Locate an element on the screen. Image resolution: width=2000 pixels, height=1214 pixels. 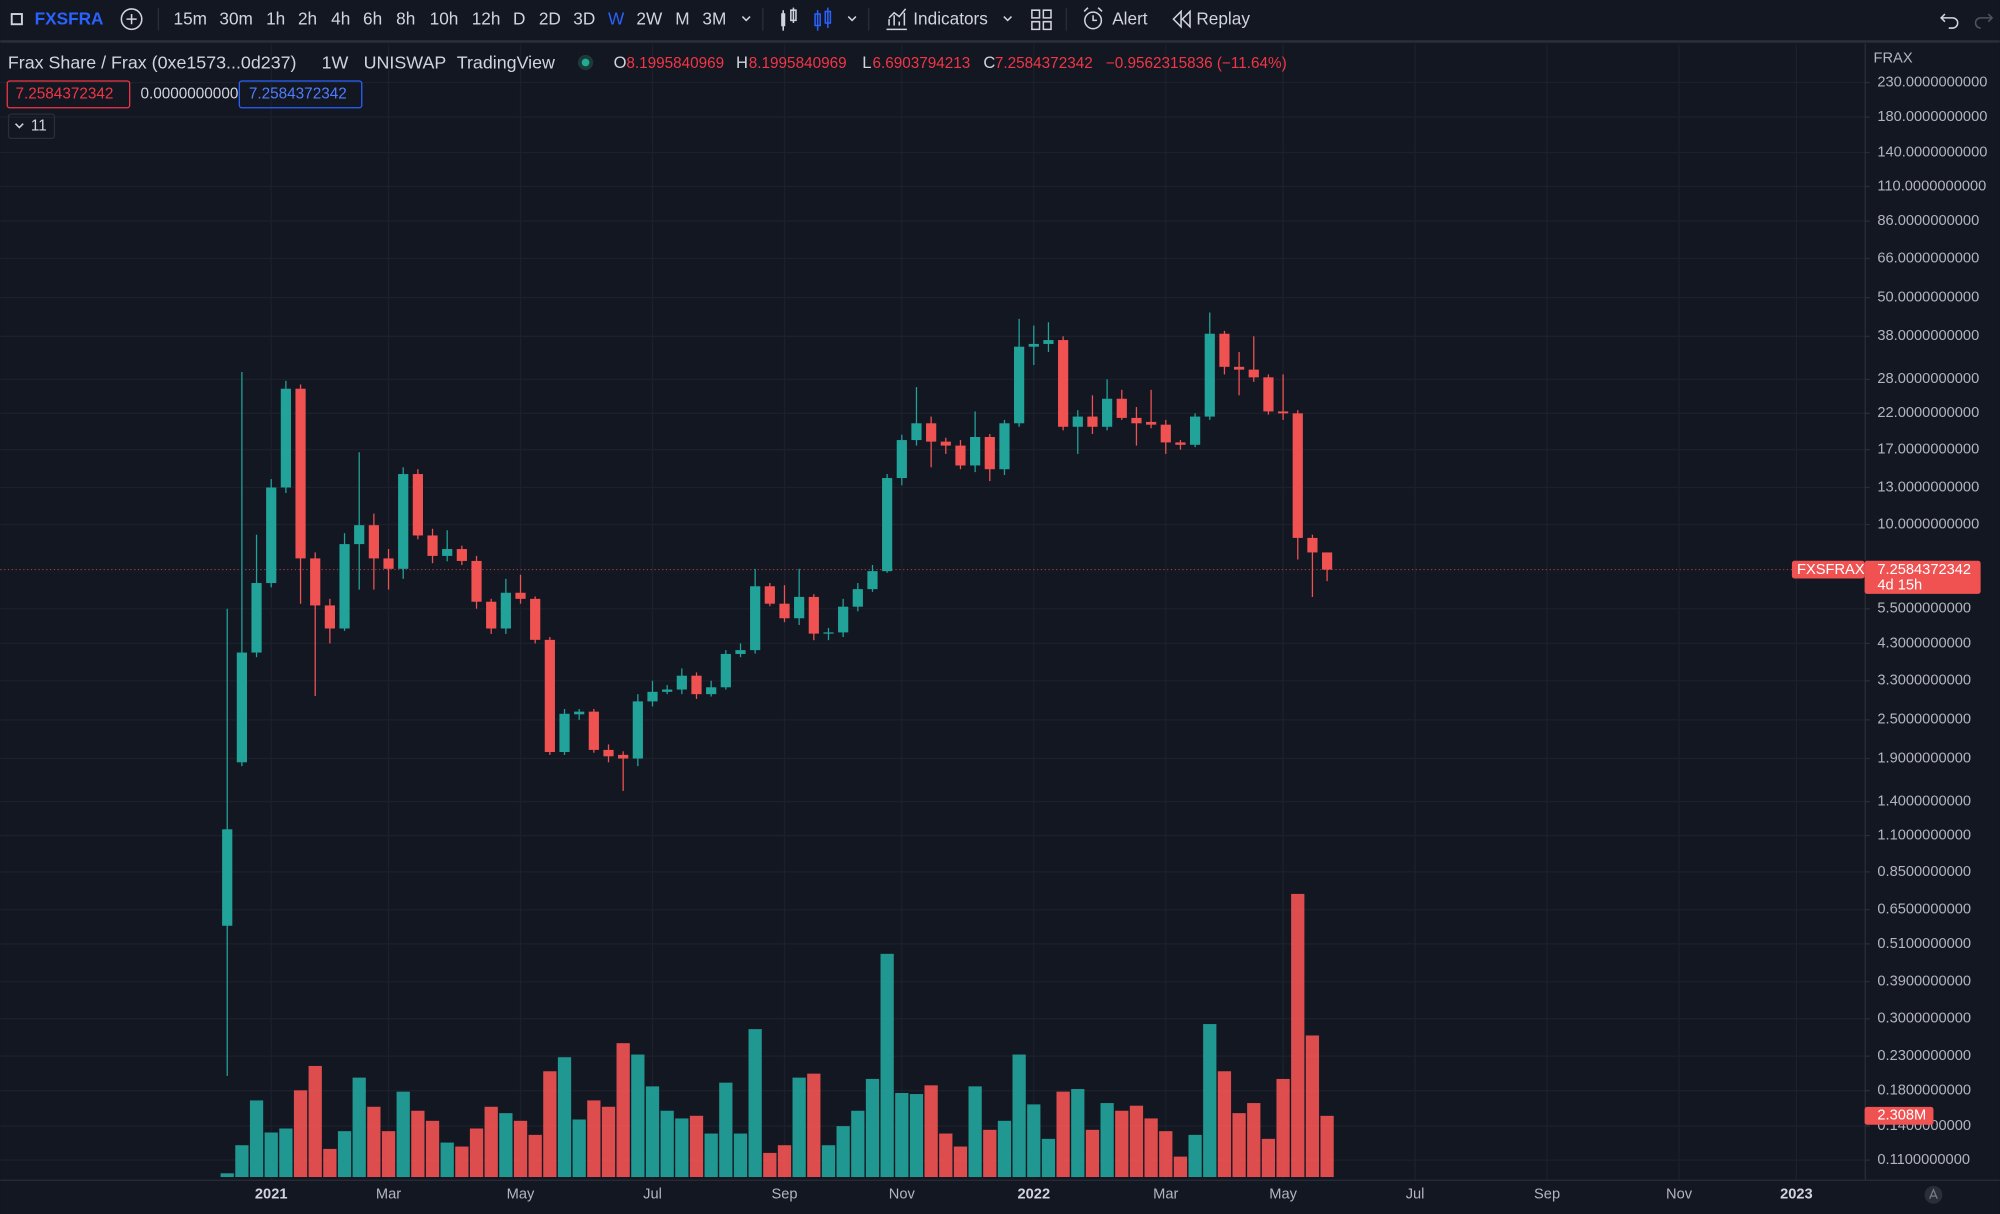
y-tick-label: 38.0000000000 is located at coordinates (1928, 336).